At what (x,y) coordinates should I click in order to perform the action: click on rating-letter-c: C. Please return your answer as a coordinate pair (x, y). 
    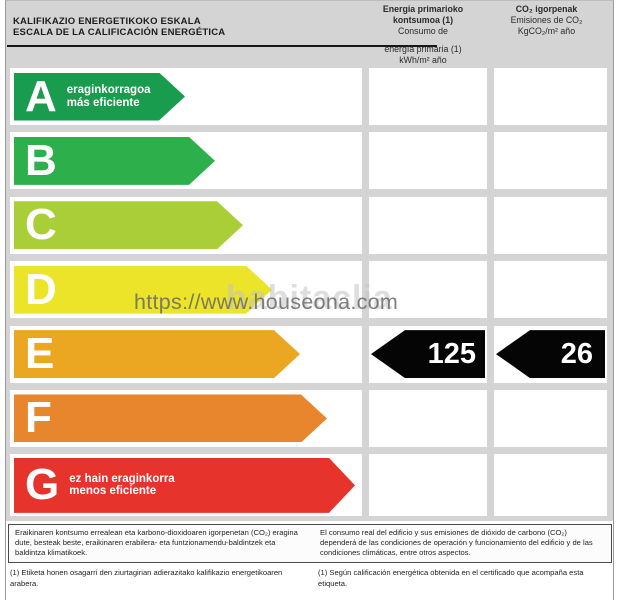
    Looking at the image, I should click on (41, 225).